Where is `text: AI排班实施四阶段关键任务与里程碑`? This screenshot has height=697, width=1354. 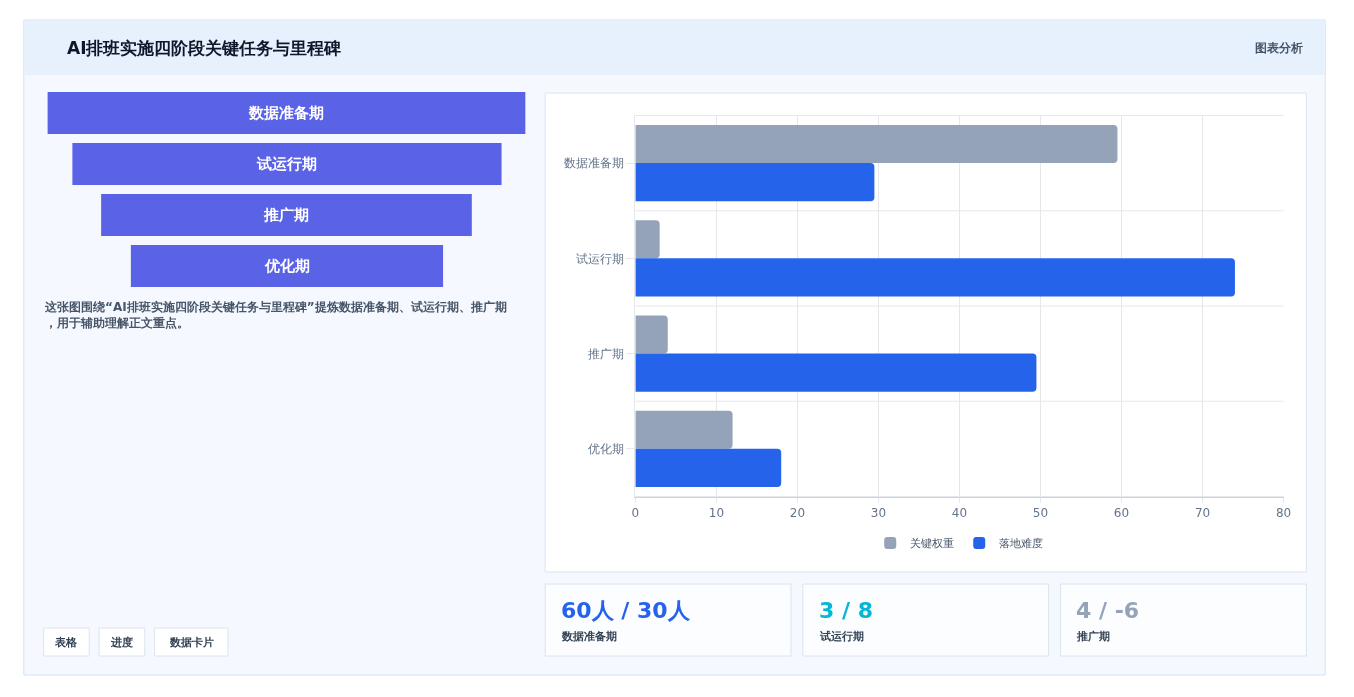
text: AI排班实施四阶段关键任务与里程碑 is located at coordinates (204, 48).